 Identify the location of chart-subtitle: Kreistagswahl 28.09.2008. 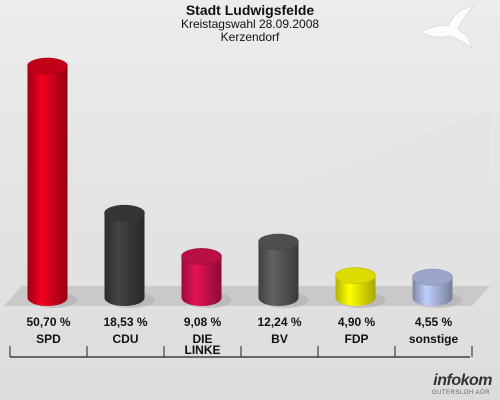
(250, 24).